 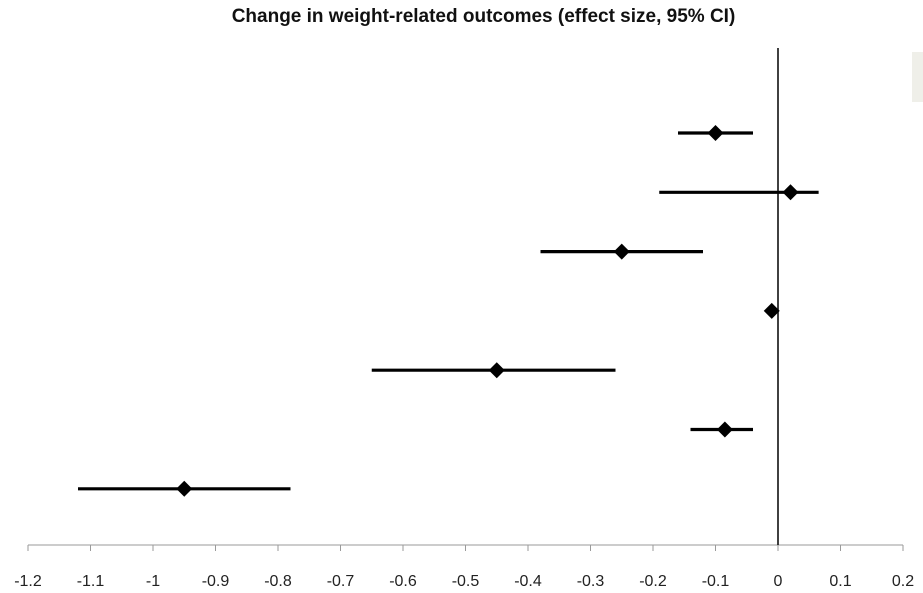 What do you see at coordinates (716, 581) in the screenshot?
I see `x-tick-label: -0.1` at bounding box center [716, 581].